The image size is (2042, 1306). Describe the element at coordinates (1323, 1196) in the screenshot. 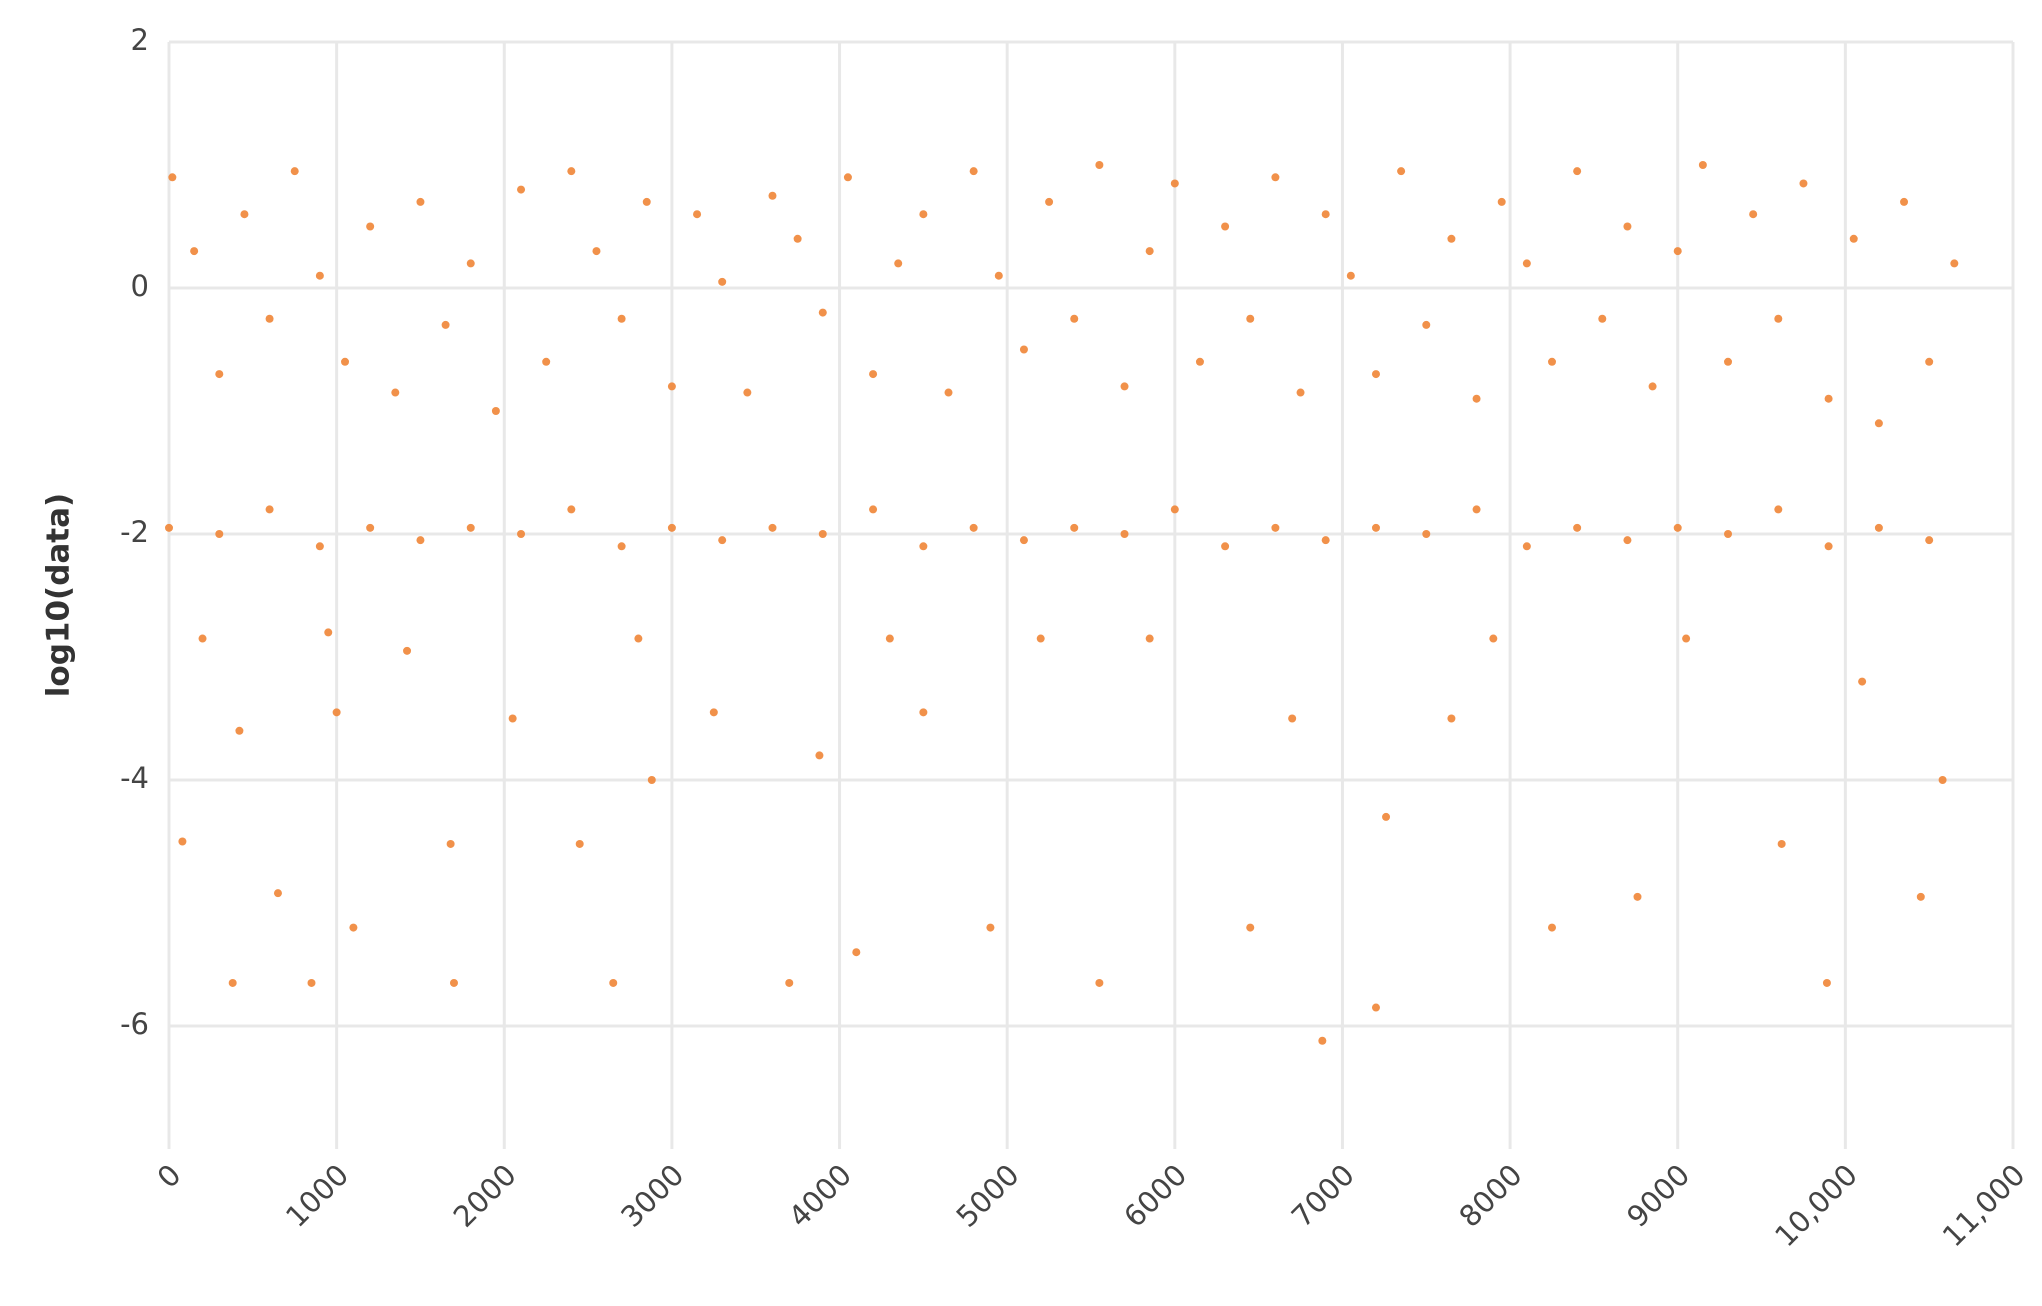

I see `x-tick-label: 7000` at that location.